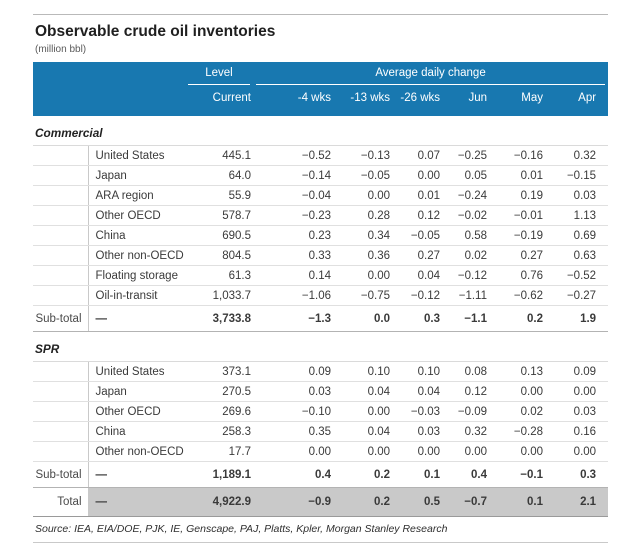  What do you see at coordinates (362, 100) in the screenshot?
I see `column-header-13wks: -13 wks` at bounding box center [362, 100].